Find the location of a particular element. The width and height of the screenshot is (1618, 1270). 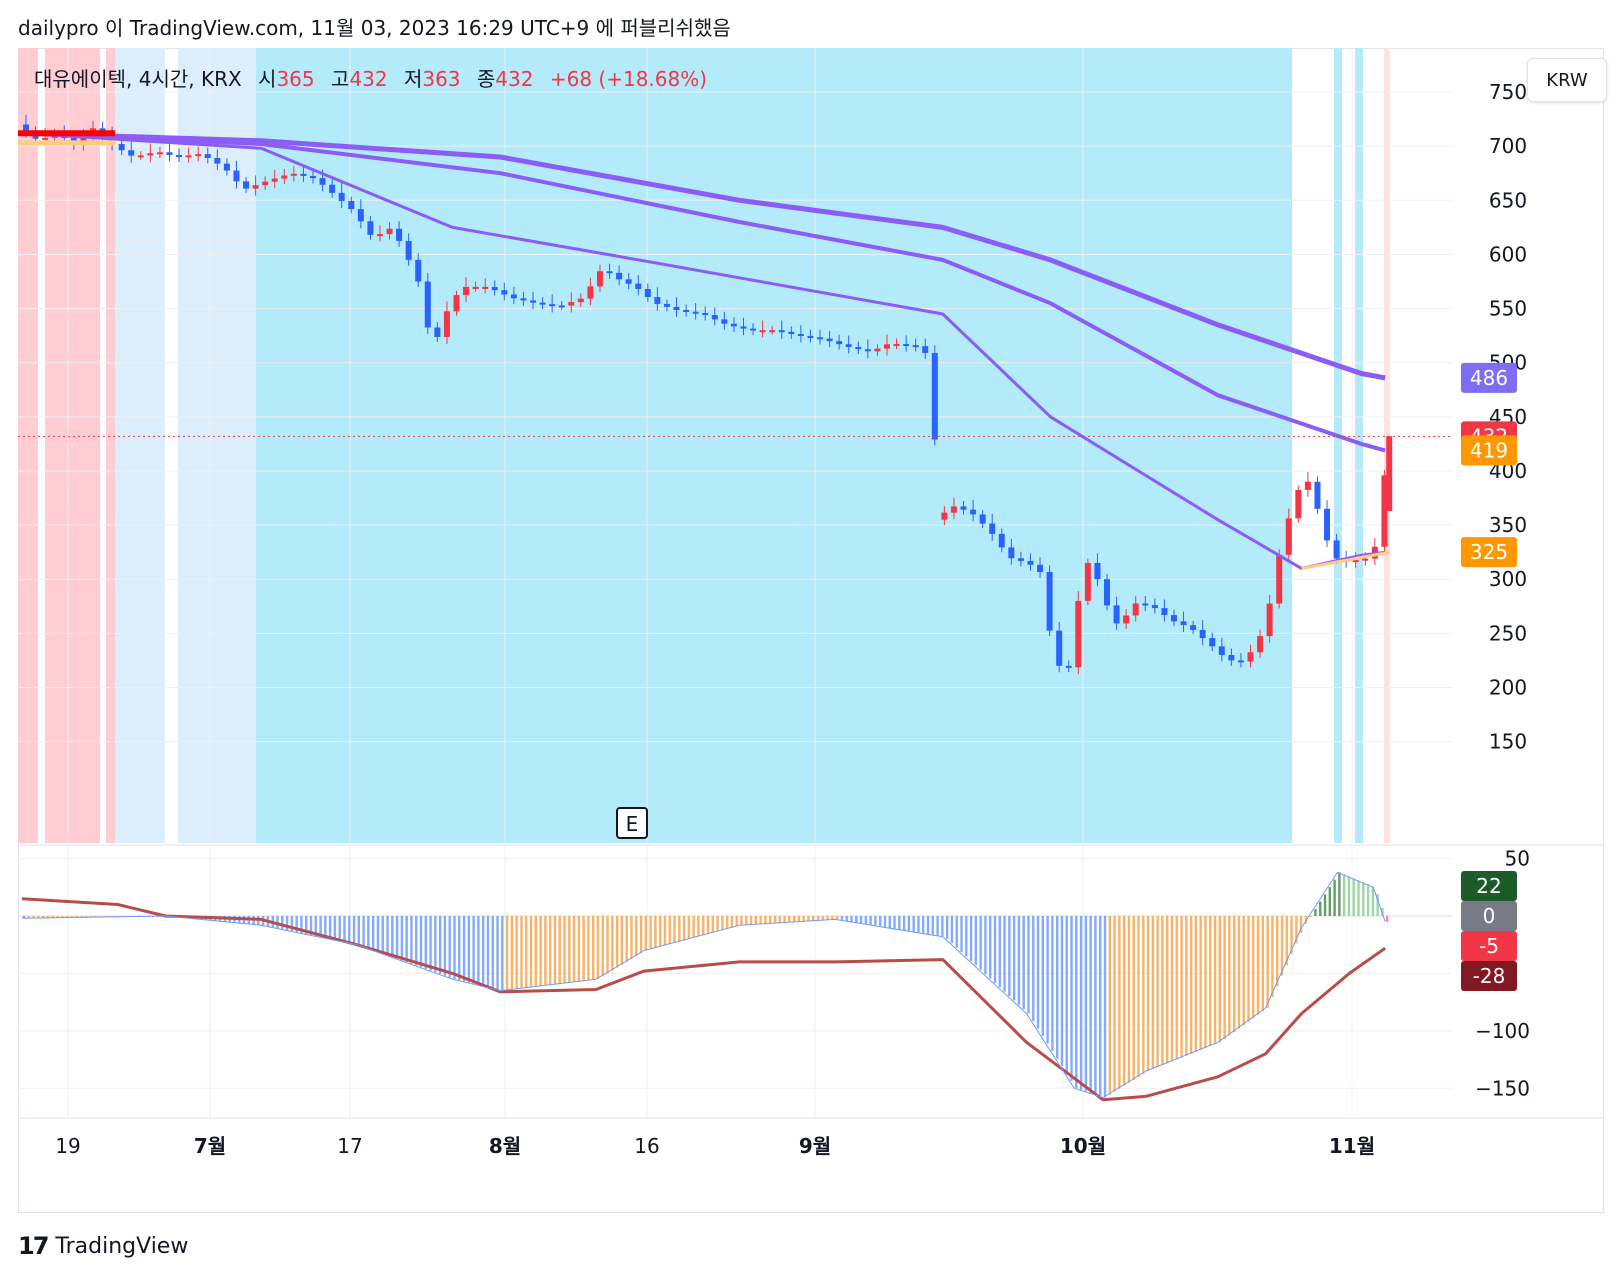

price-label-bg is located at coordinates (1489, 552).